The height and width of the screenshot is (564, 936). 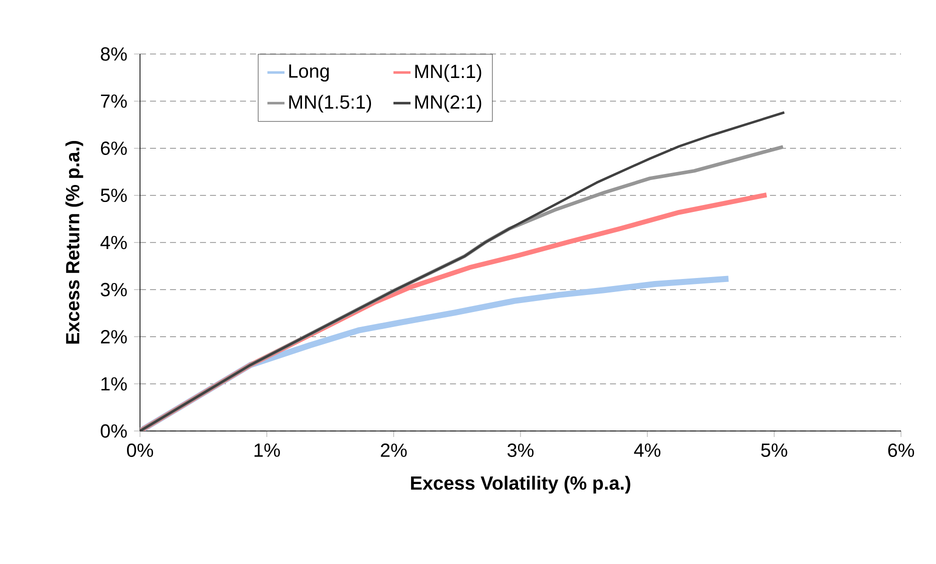 What do you see at coordinates (448, 103) in the screenshot?
I see `legend-label: MN(2:1)` at bounding box center [448, 103].